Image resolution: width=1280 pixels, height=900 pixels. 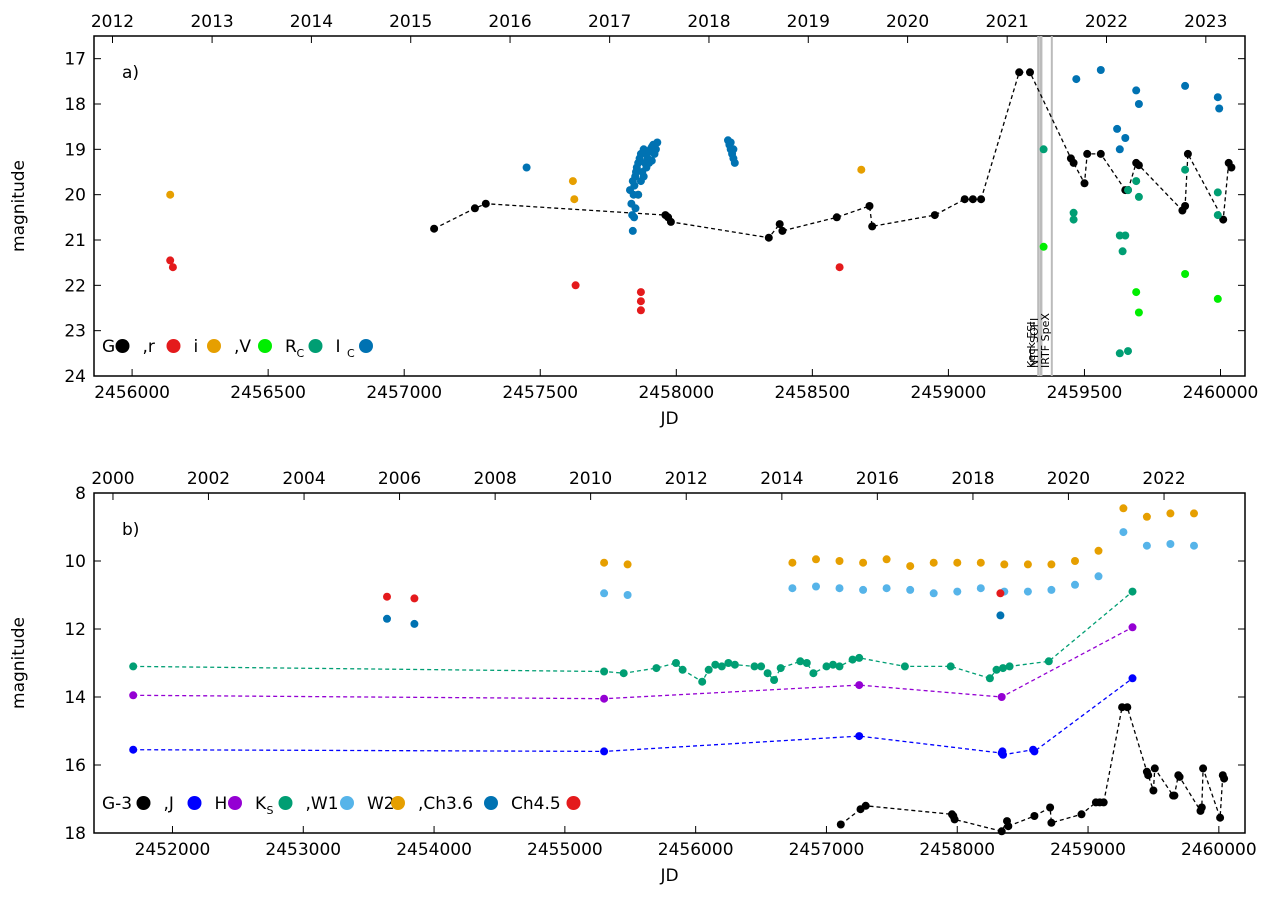 What do you see at coordinates (1205, 22) in the screenshot?
I see `top-year-label: 2023` at bounding box center [1205, 22].